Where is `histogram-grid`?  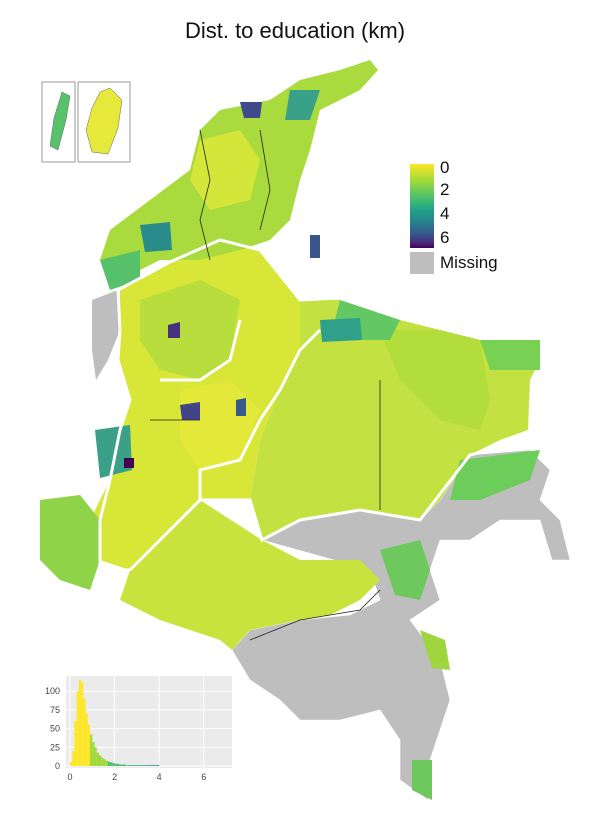
histogram-grid is located at coordinates (149, 722).